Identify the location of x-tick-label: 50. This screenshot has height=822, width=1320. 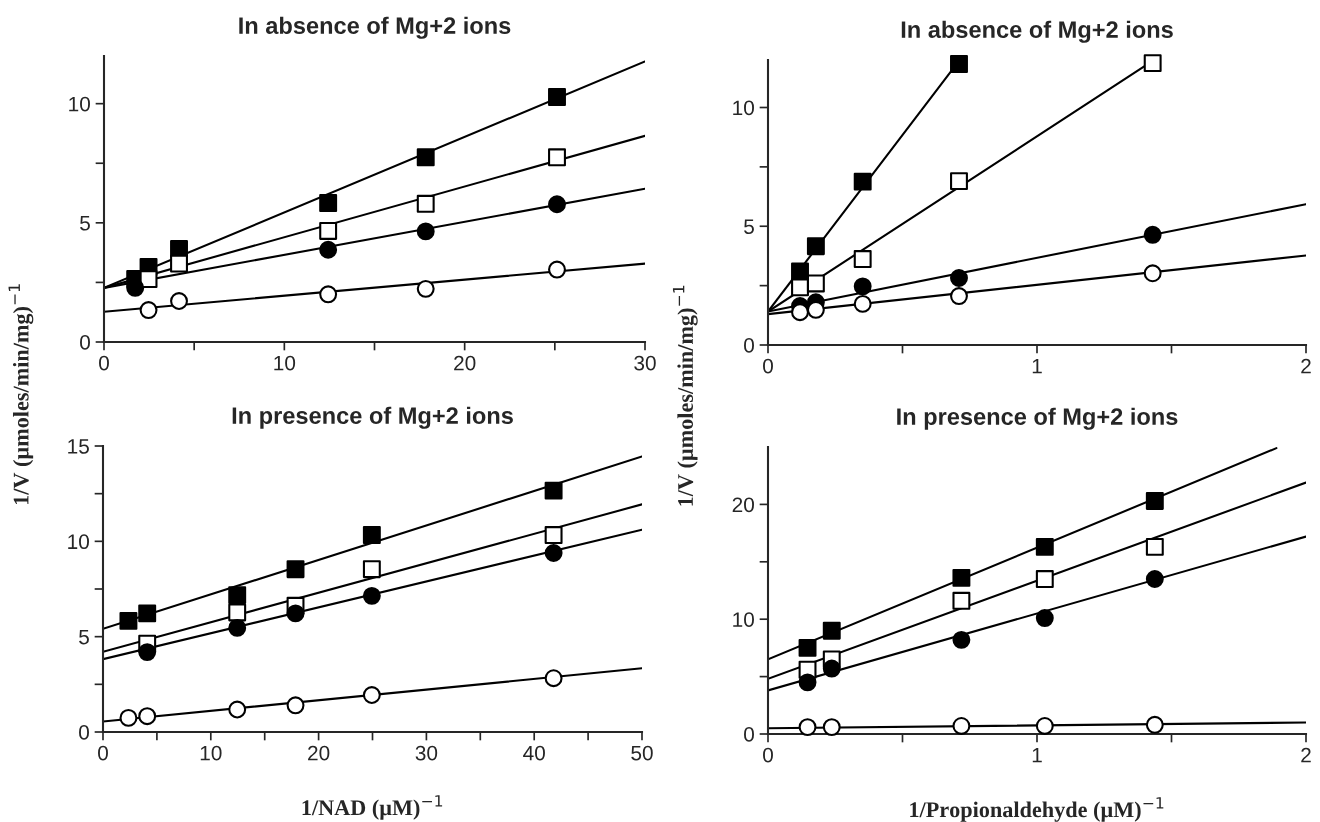
(642, 753).